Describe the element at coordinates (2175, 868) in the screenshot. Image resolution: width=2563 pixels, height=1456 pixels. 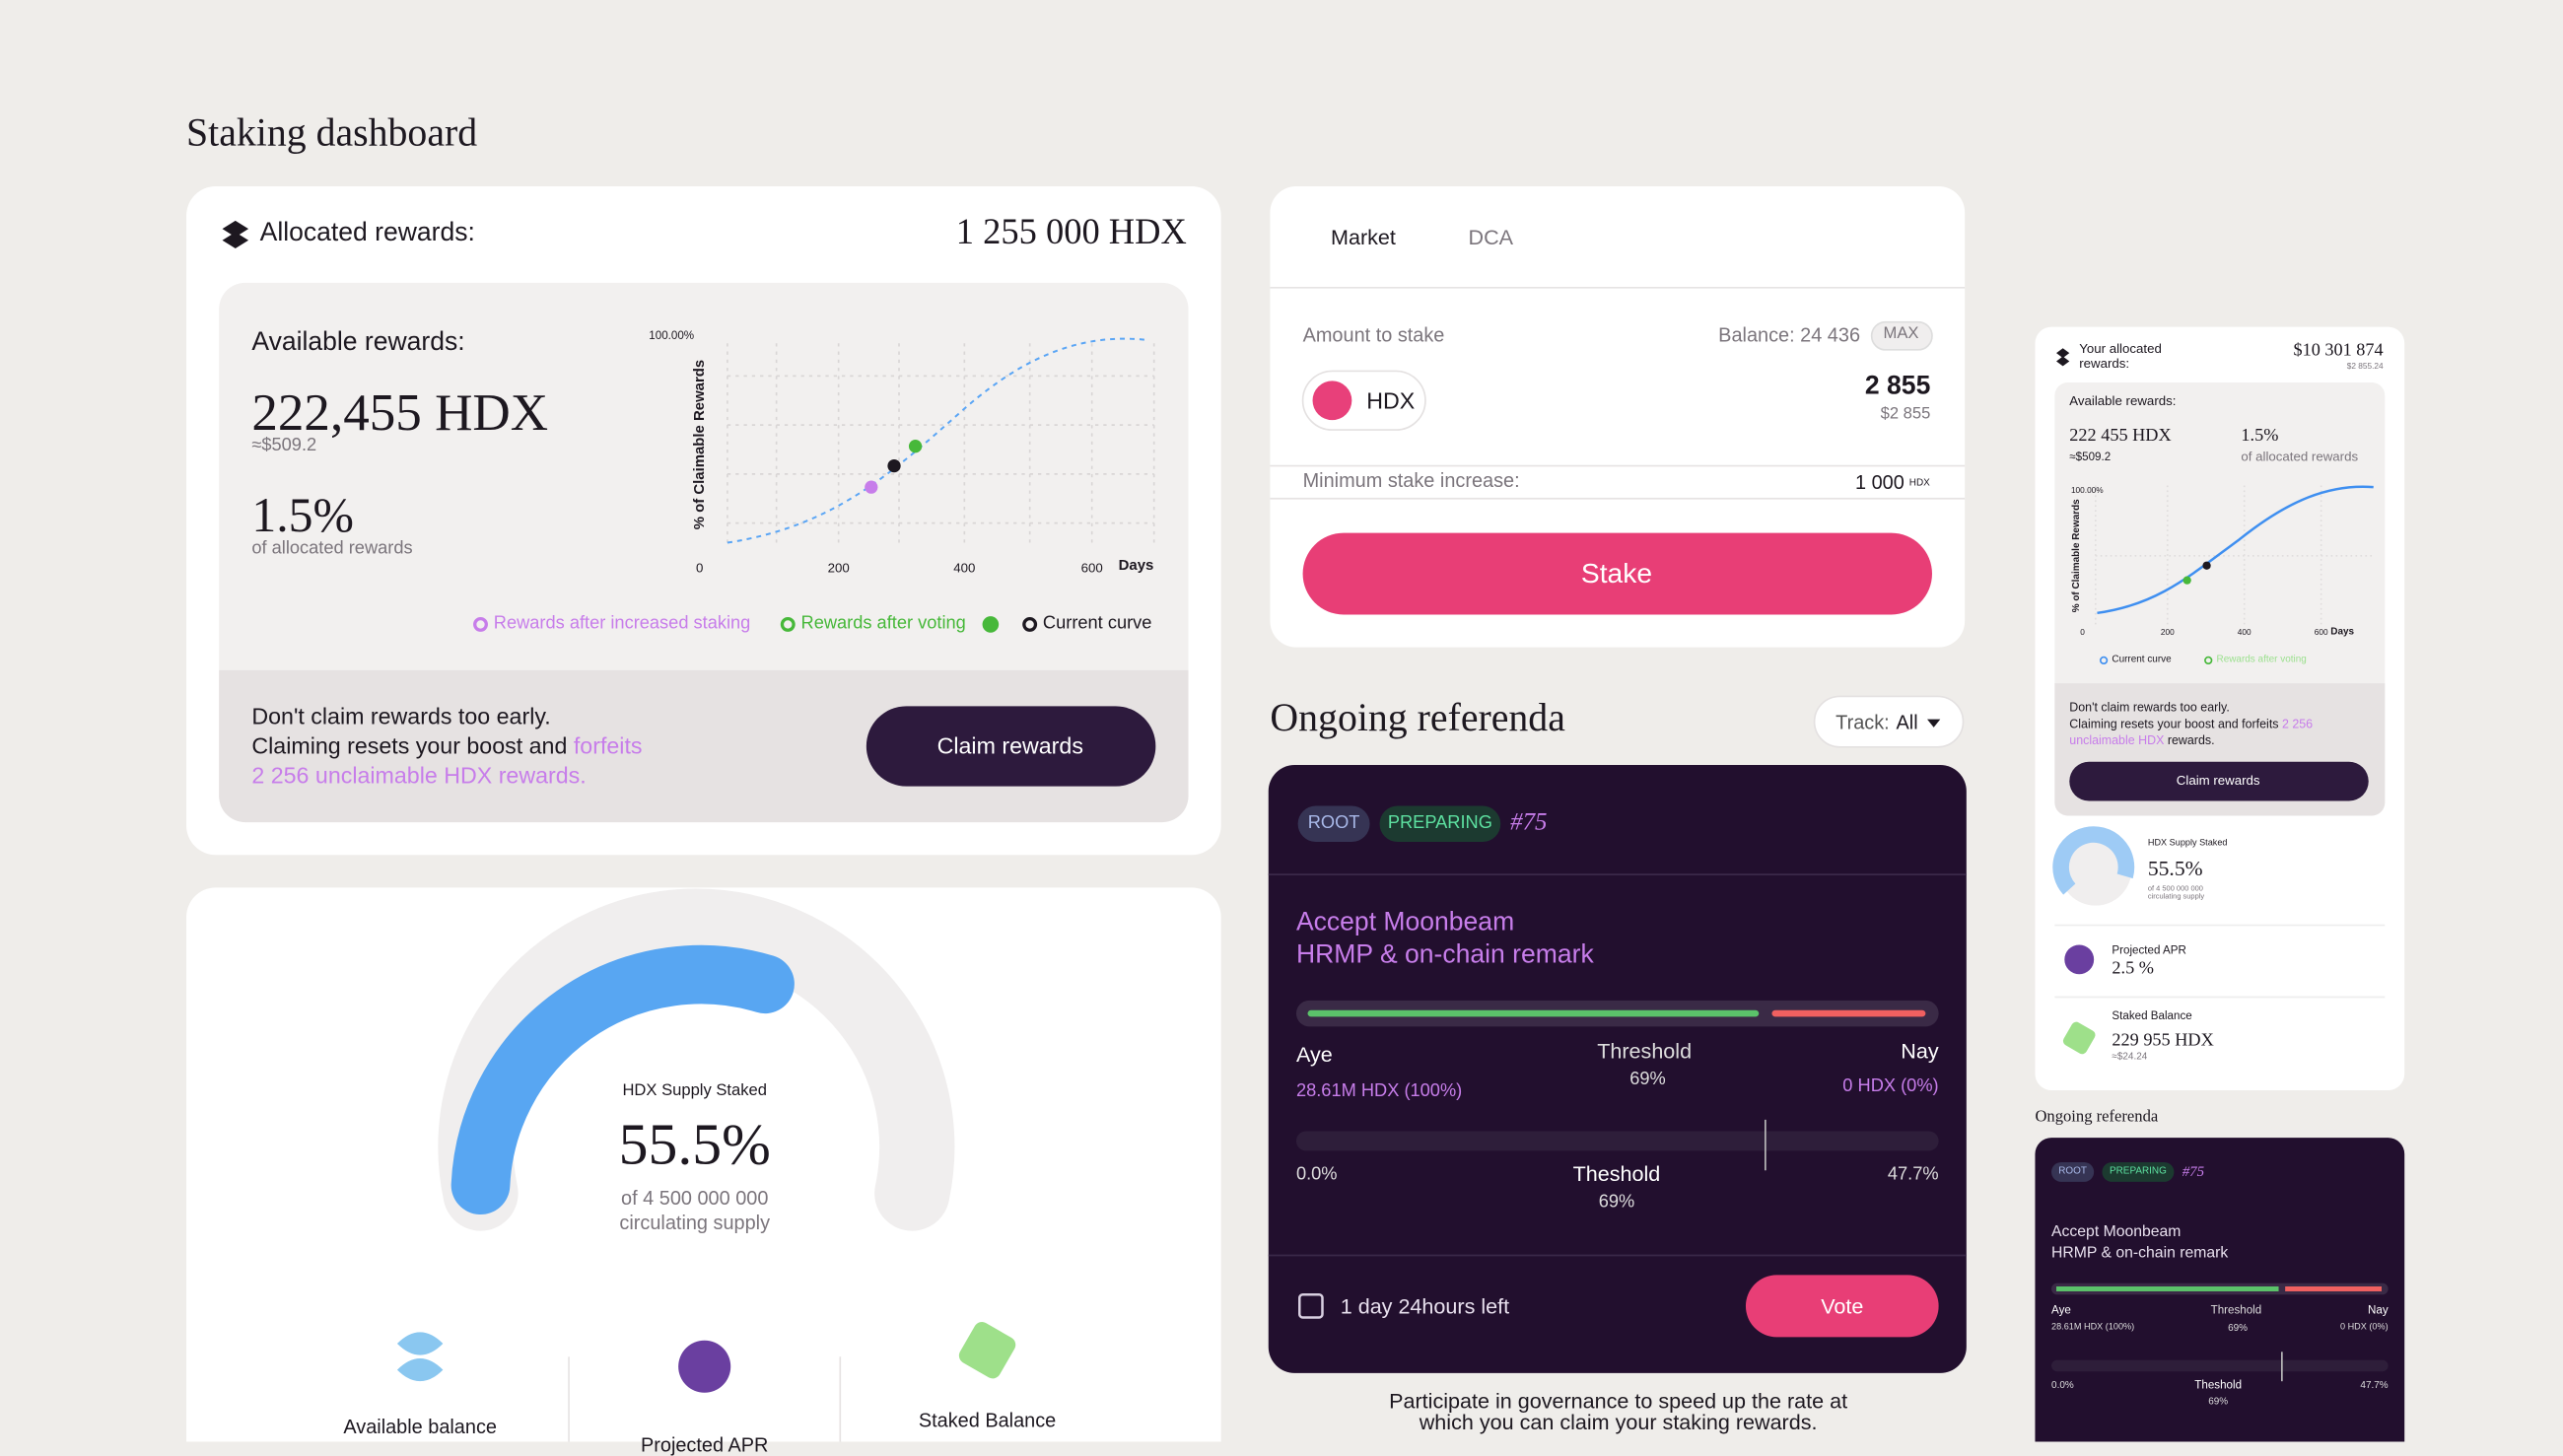
I see `percent: 55.5%` at that location.